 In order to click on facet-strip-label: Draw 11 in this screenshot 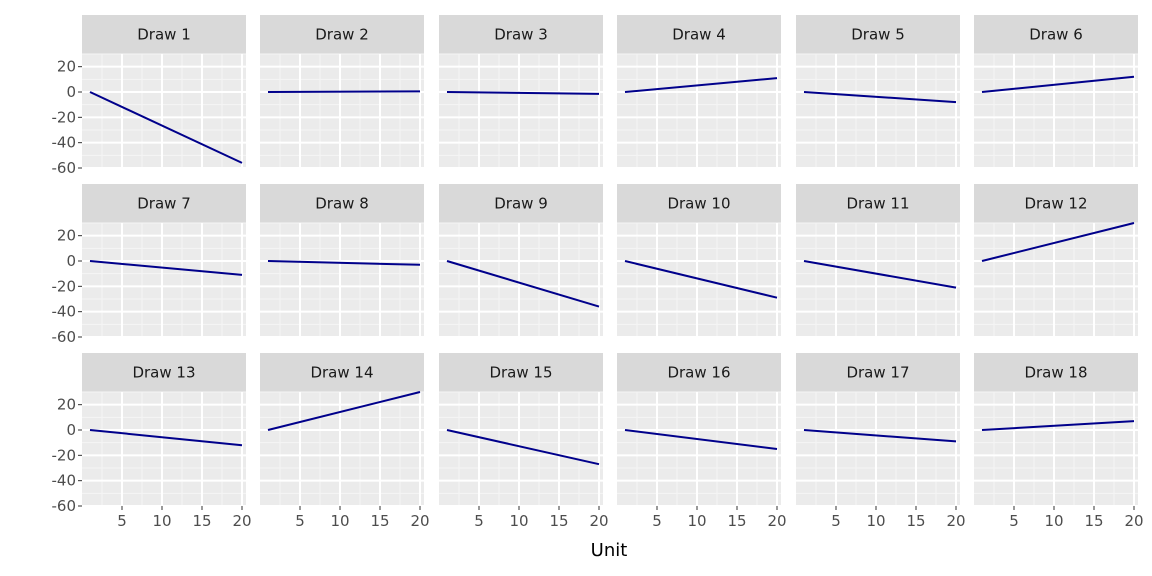, I will do `click(877, 204)`.